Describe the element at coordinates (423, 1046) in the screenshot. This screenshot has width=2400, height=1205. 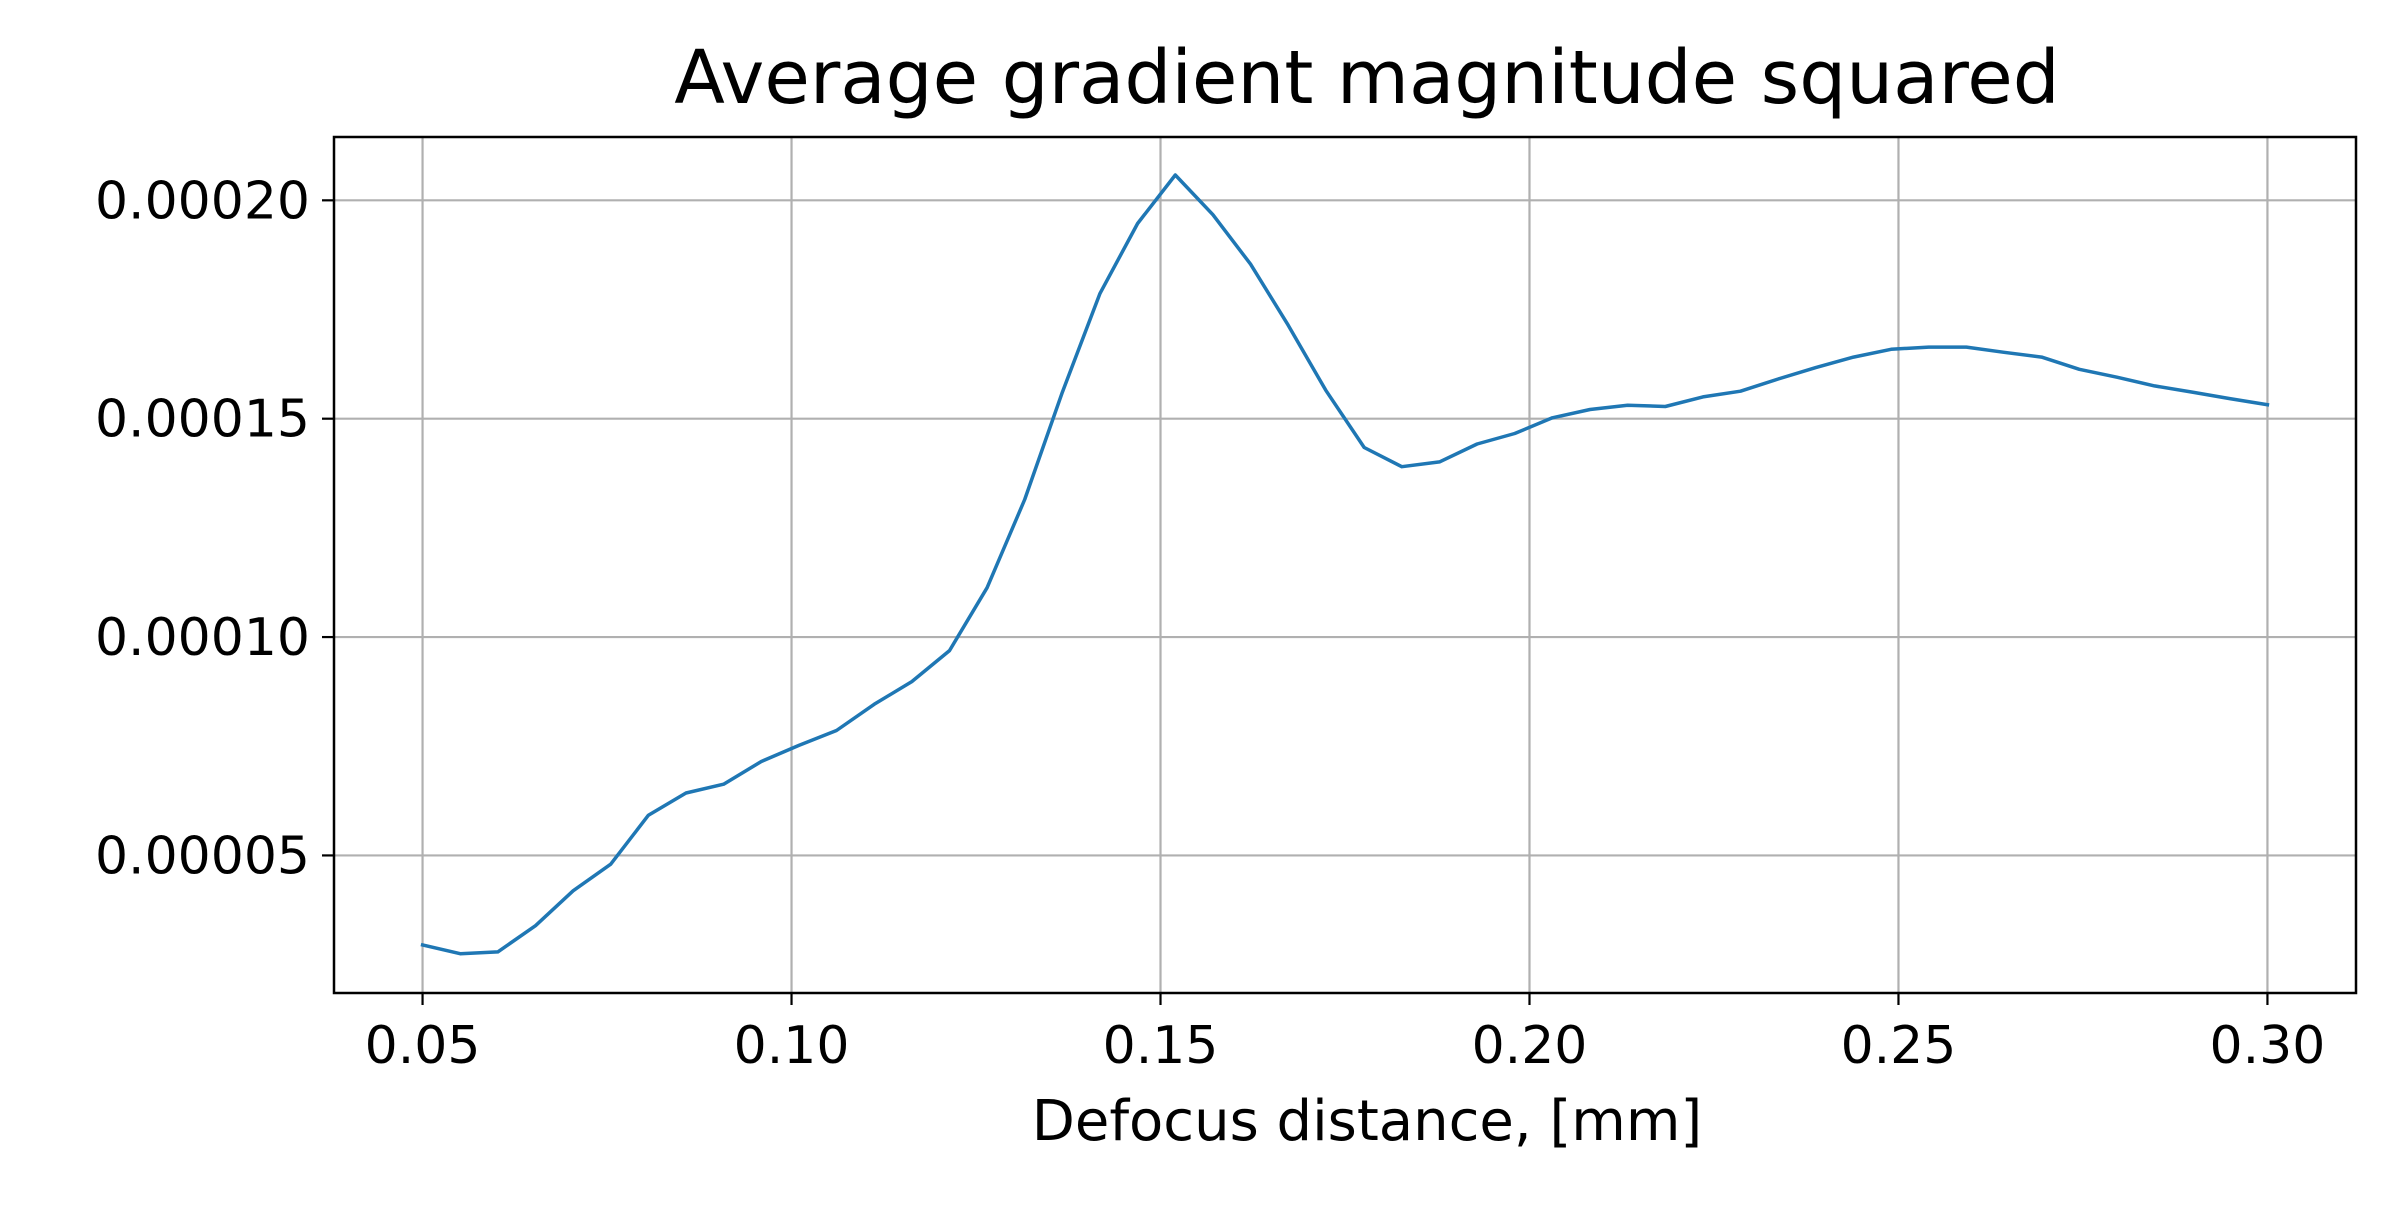
I see `x-tick-label: 0.05` at that location.